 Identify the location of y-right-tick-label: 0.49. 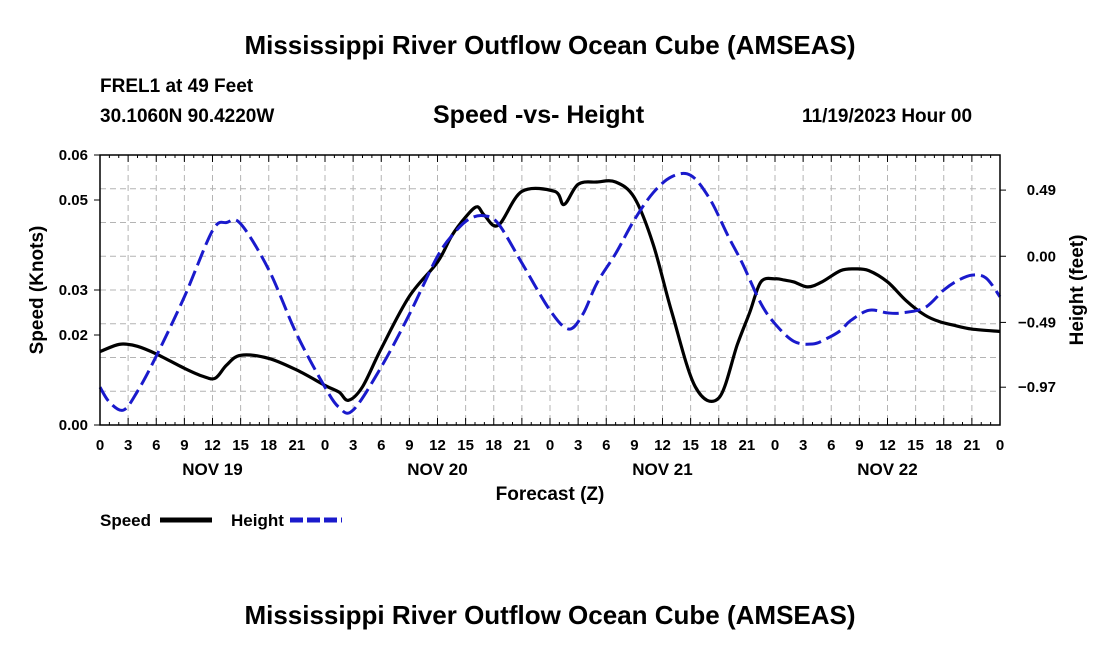
(1041, 190).